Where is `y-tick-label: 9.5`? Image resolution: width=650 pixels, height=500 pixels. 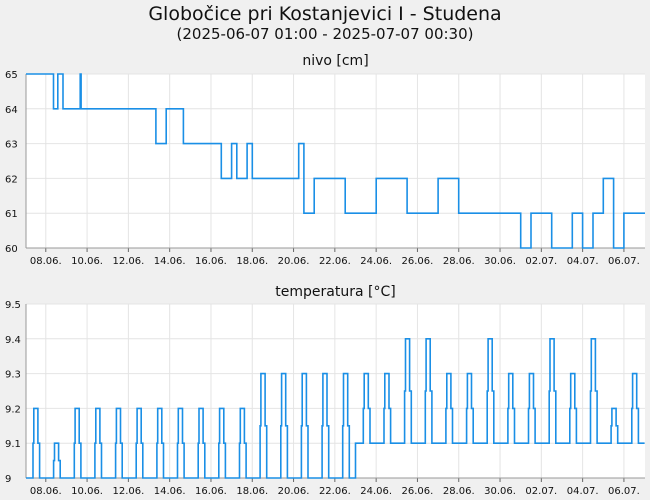
y-tick-label: 9.5 is located at coordinates (13, 305).